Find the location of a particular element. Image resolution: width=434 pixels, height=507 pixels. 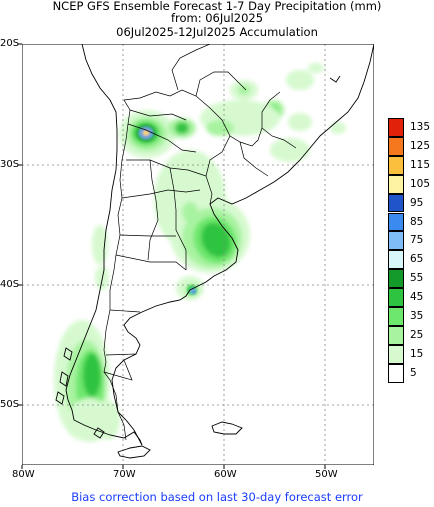

precip-core-plata is located at coordinates (192, 290).